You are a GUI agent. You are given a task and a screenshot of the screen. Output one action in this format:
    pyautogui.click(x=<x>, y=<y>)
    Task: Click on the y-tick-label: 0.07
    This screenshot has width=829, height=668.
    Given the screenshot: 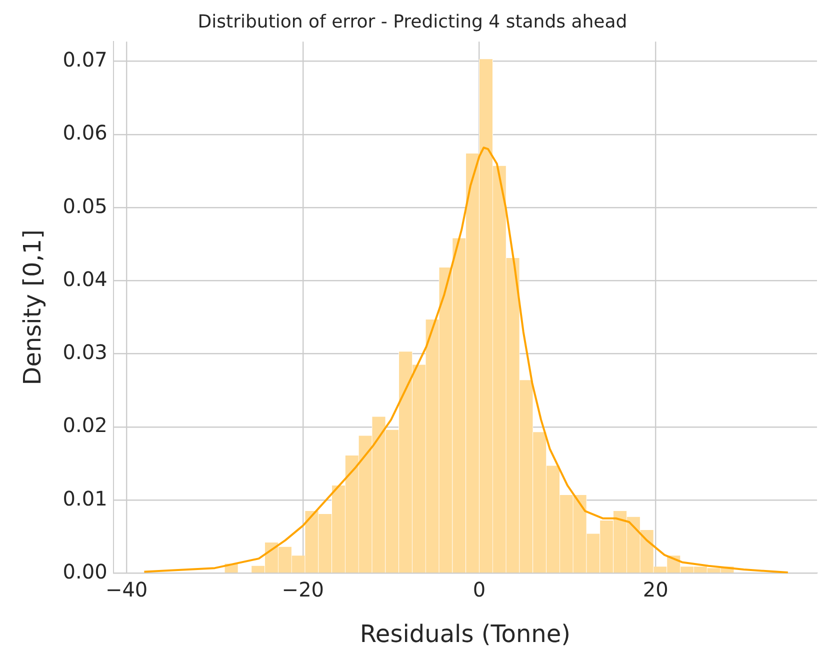 What is the action you would take?
    pyautogui.click(x=85, y=60)
    